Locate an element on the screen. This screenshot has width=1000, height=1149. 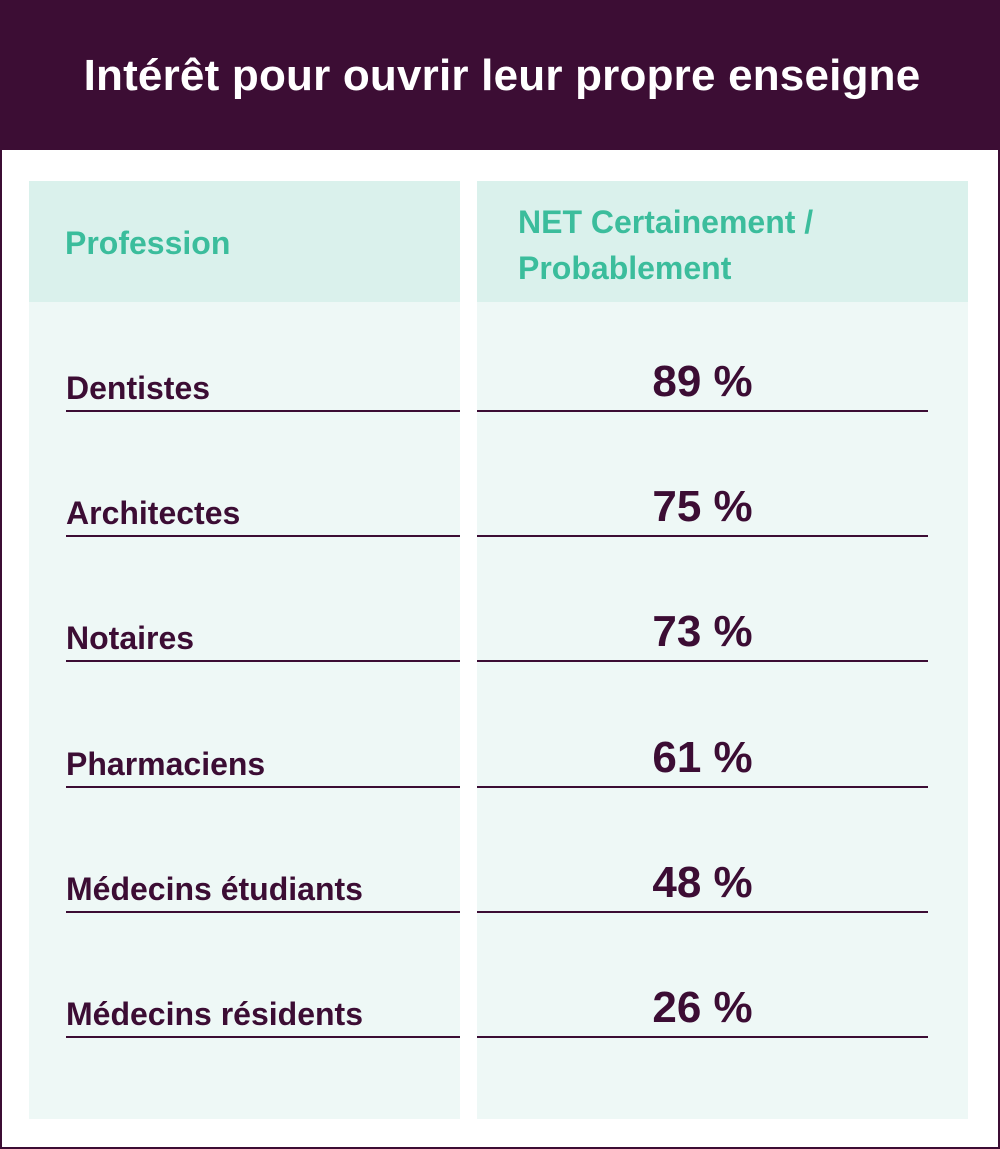
title-bar: Intérêt pour ouvrir leur propre enseigne is located at coordinates (501, 76).